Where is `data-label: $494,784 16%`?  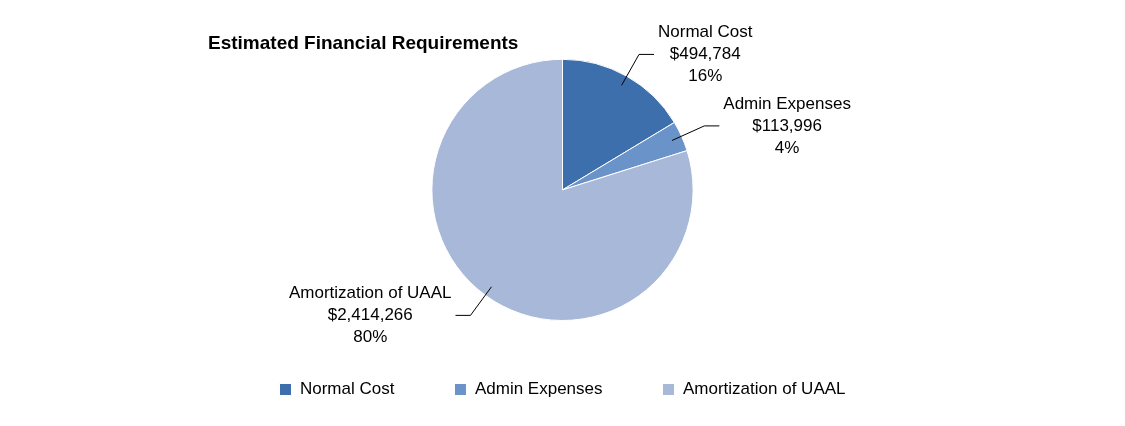
data-label: $494,784 16% is located at coordinates (705, 65).